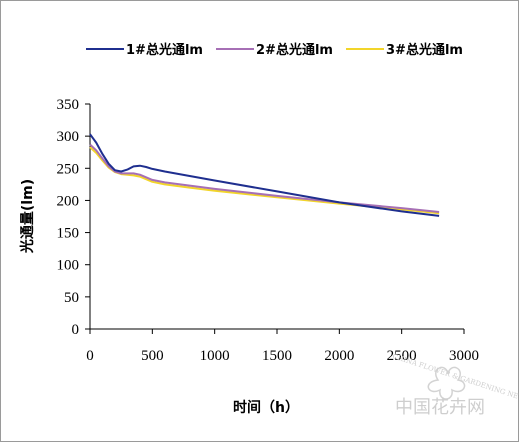 This screenshot has width=519, height=442. What do you see at coordinates (464, 356) in the screenshot?
I see `x-tick-label: 3000` at bounding box center [464, 356].